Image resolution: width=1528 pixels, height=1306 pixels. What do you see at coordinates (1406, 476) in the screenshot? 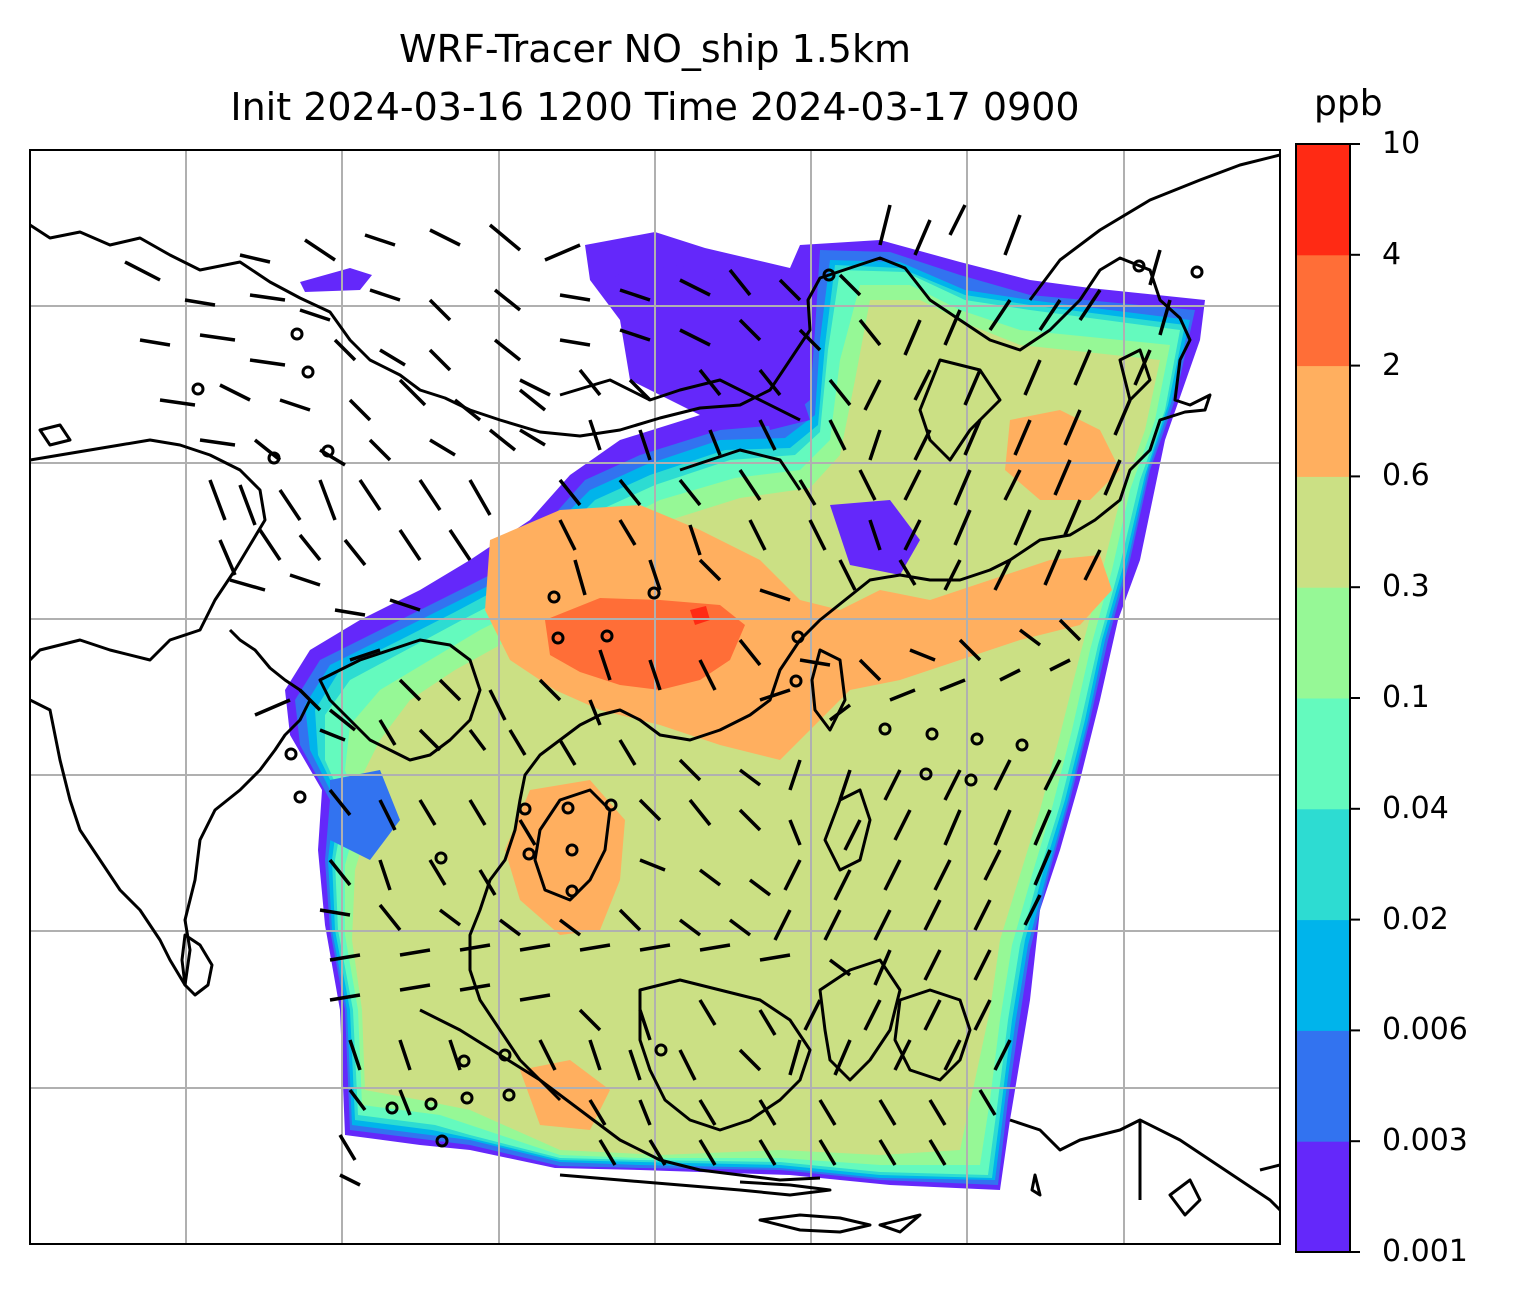
I see `colorbar-tick-label: 0.6` at bounding box center [1406, 476].